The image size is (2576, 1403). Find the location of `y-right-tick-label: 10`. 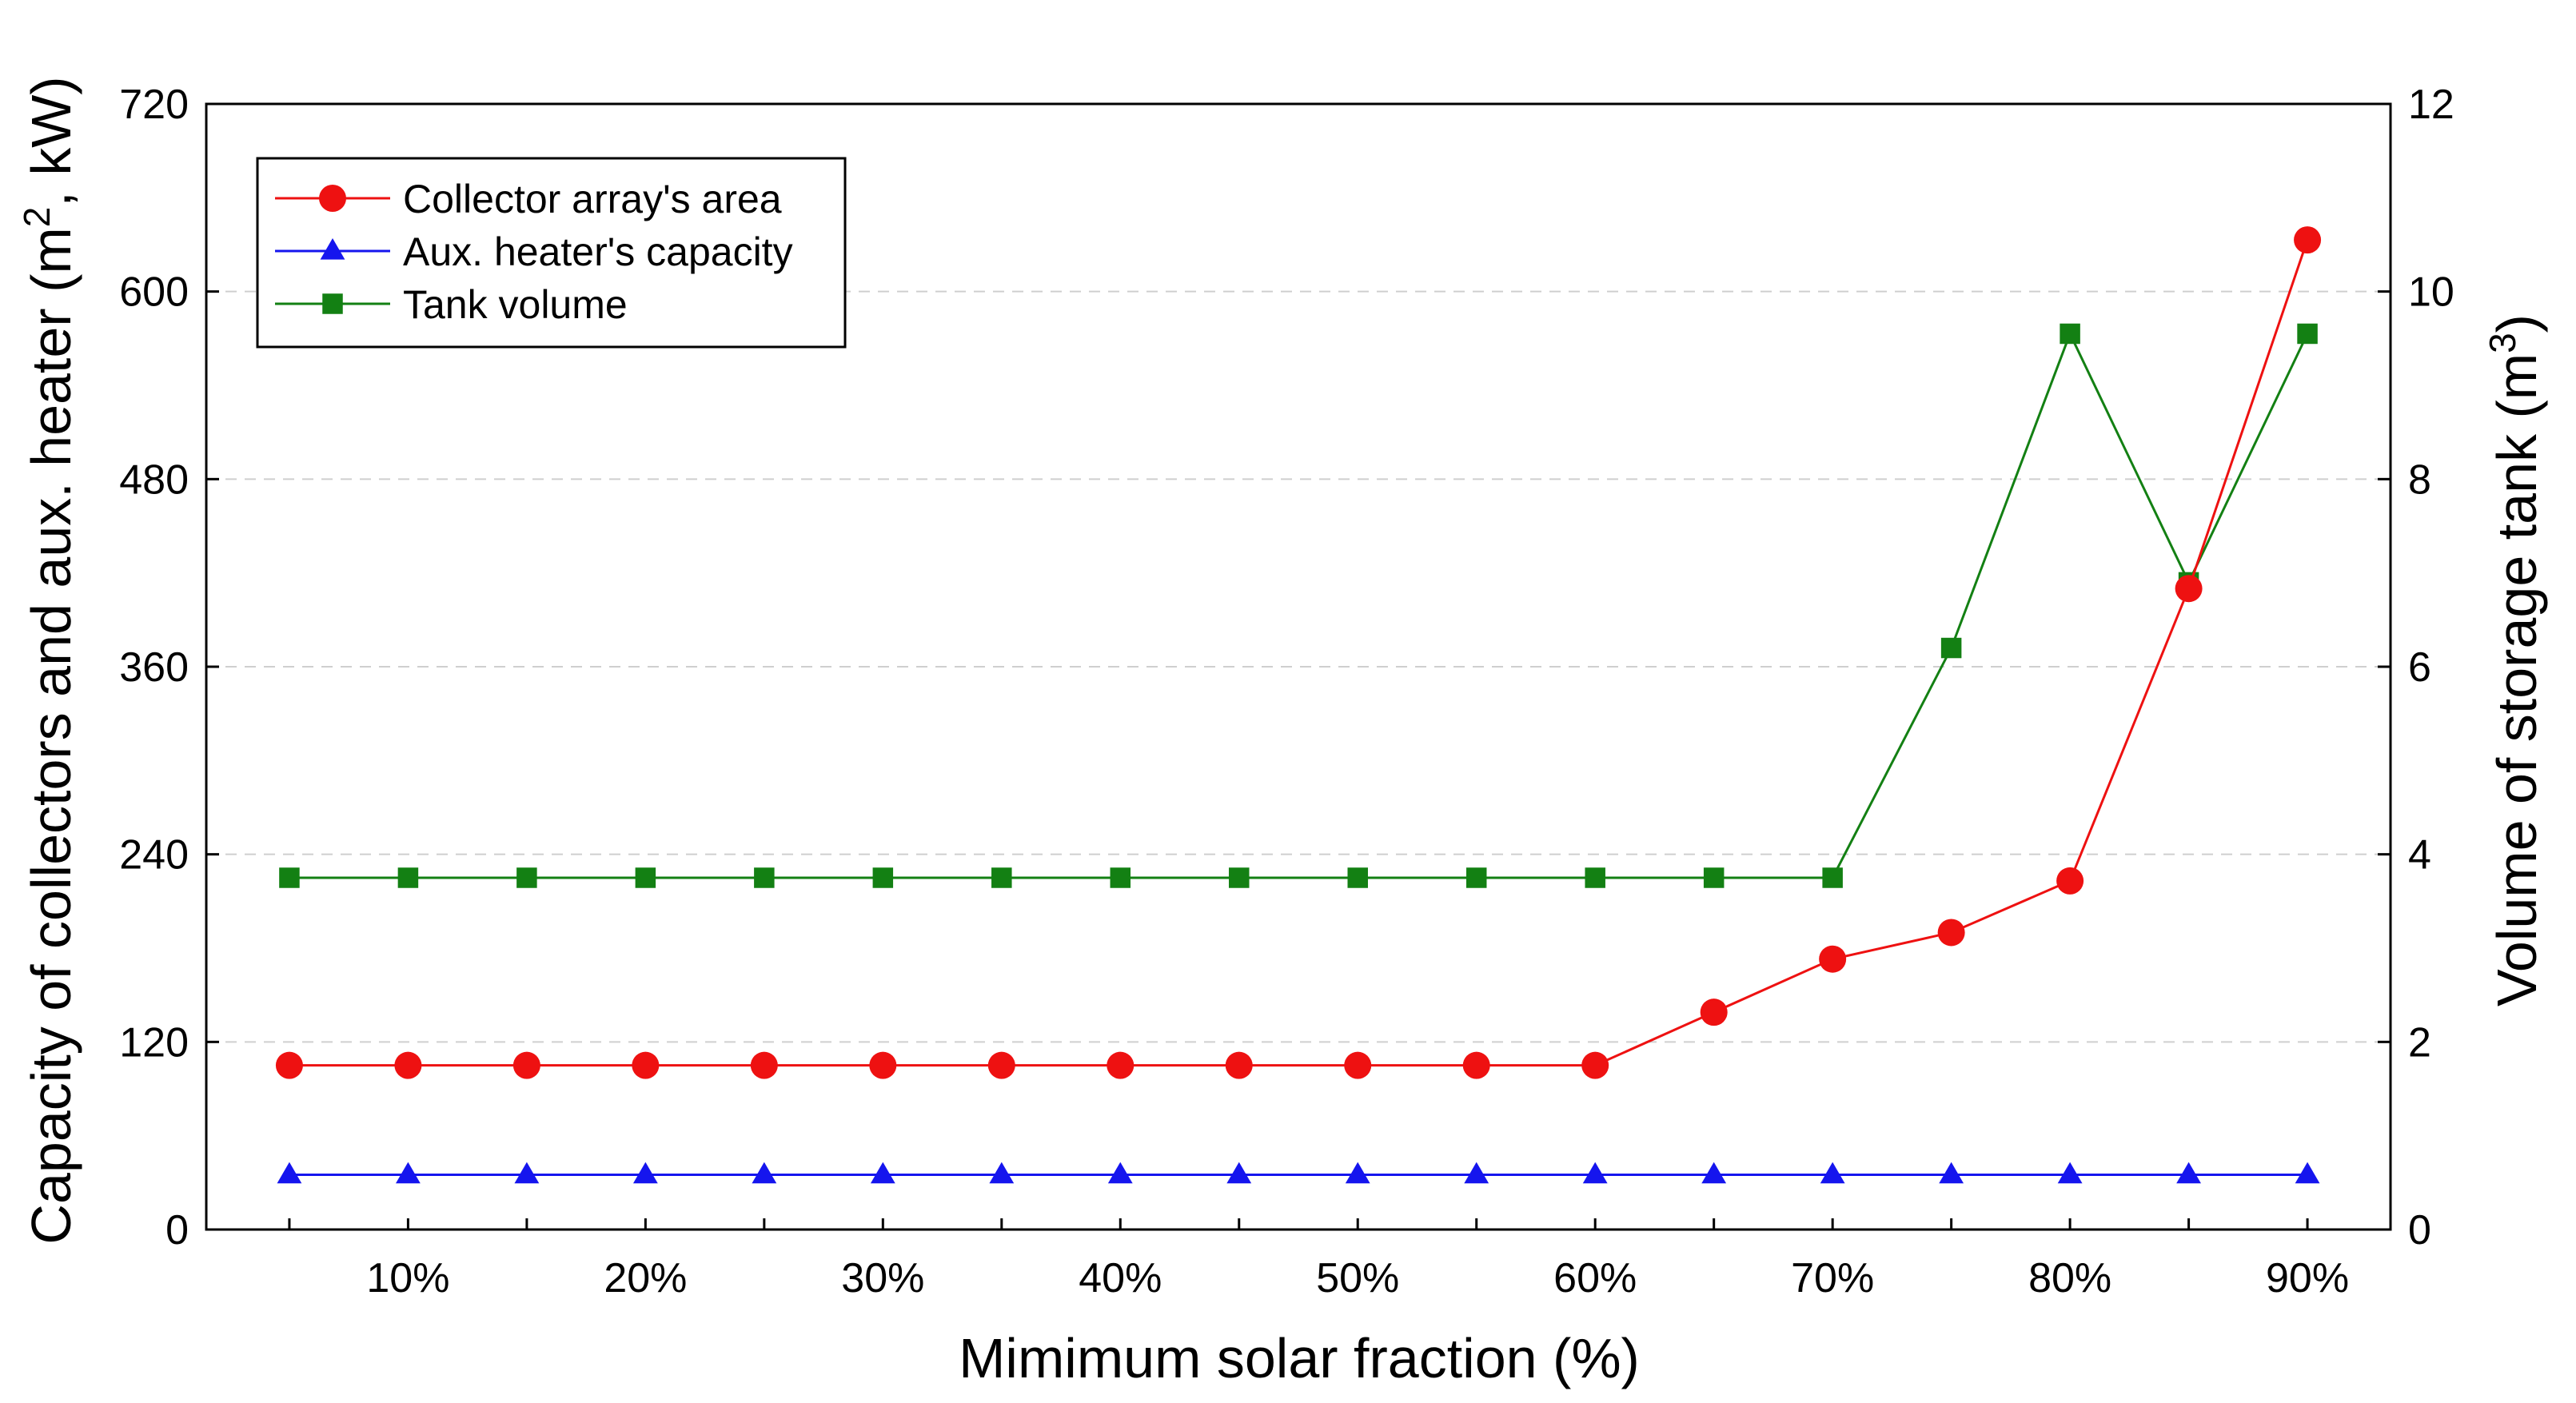

y-right-tick-label: 10 is located at coordinates (2431, 292).